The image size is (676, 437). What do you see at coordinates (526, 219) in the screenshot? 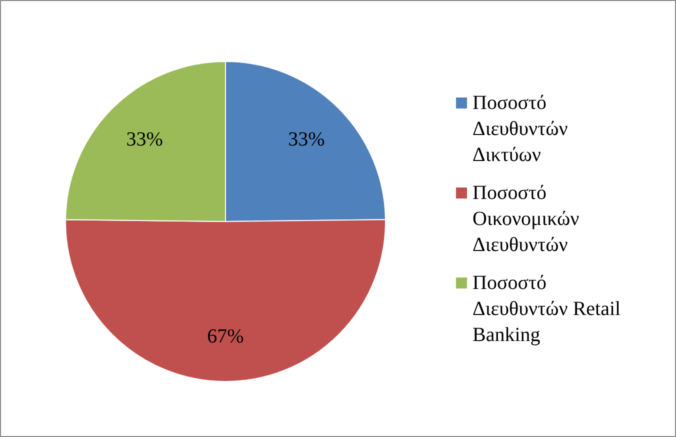
I see `legend-label: Ποσοστό Οικονομικών Διευθυντών` at bounding box center [526, 219].